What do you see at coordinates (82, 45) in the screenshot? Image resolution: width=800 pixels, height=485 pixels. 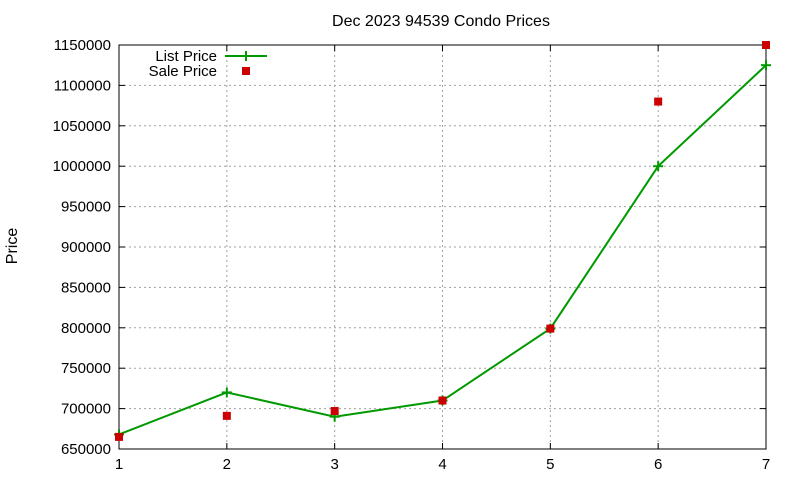 I see `y-tick-label: 1150000` at bounding box center [82, 45].